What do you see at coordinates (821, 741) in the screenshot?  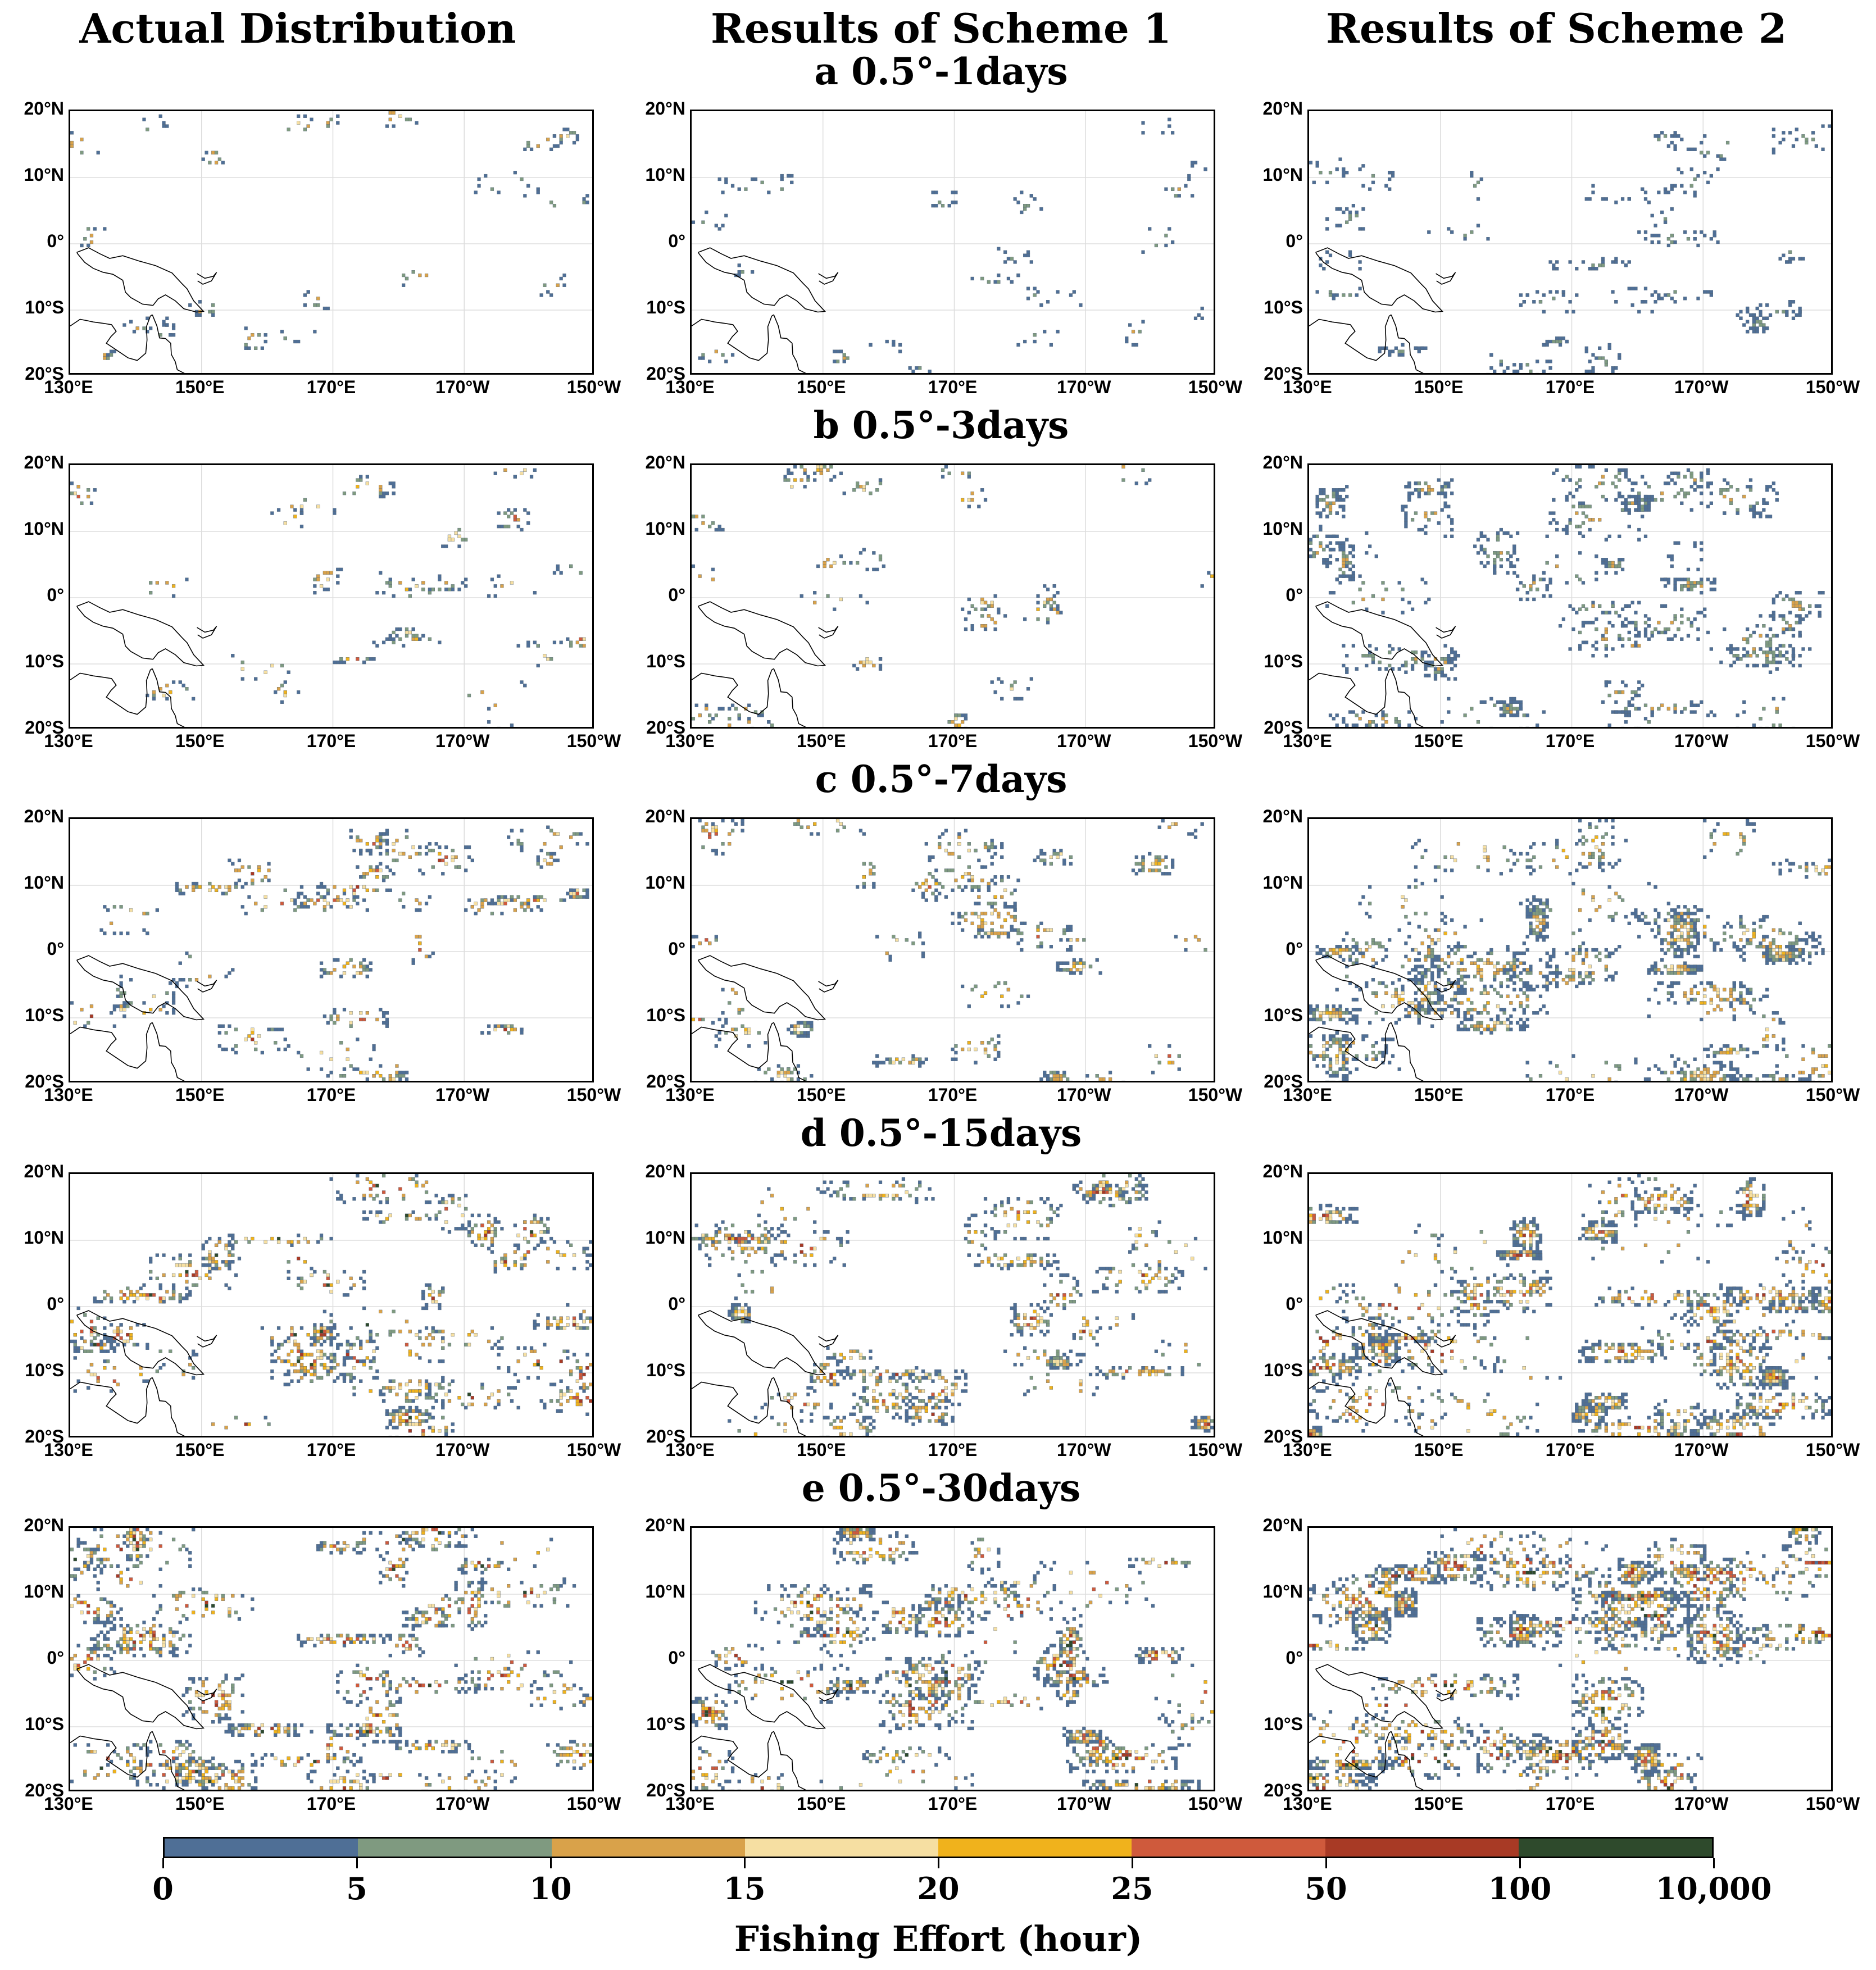 I see `lon-tick-label: 150°E` at bounding box center [821, 741].